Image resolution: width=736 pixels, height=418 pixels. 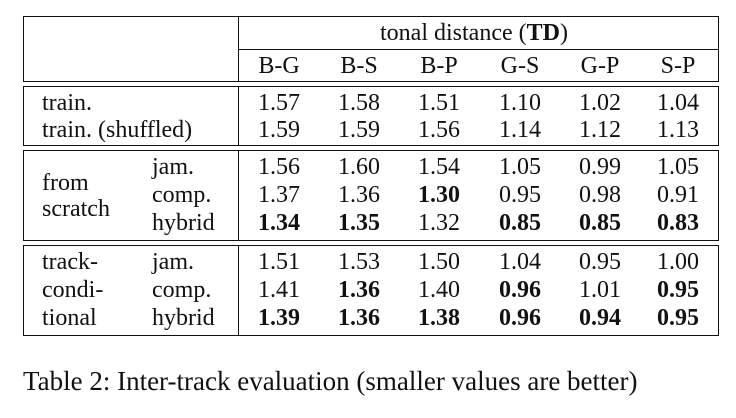 I want to click on table-cell: 1.00, so click(x=678, y=262).